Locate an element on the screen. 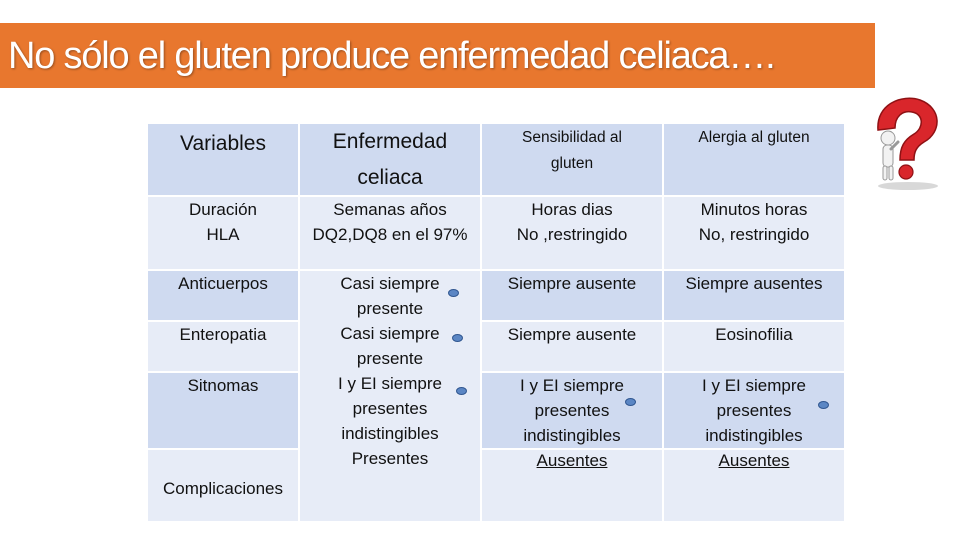 This screenshot has width=960, height=540. row-enteropatia-alergia: Eosinofilia is located at coordinates (754, 346).